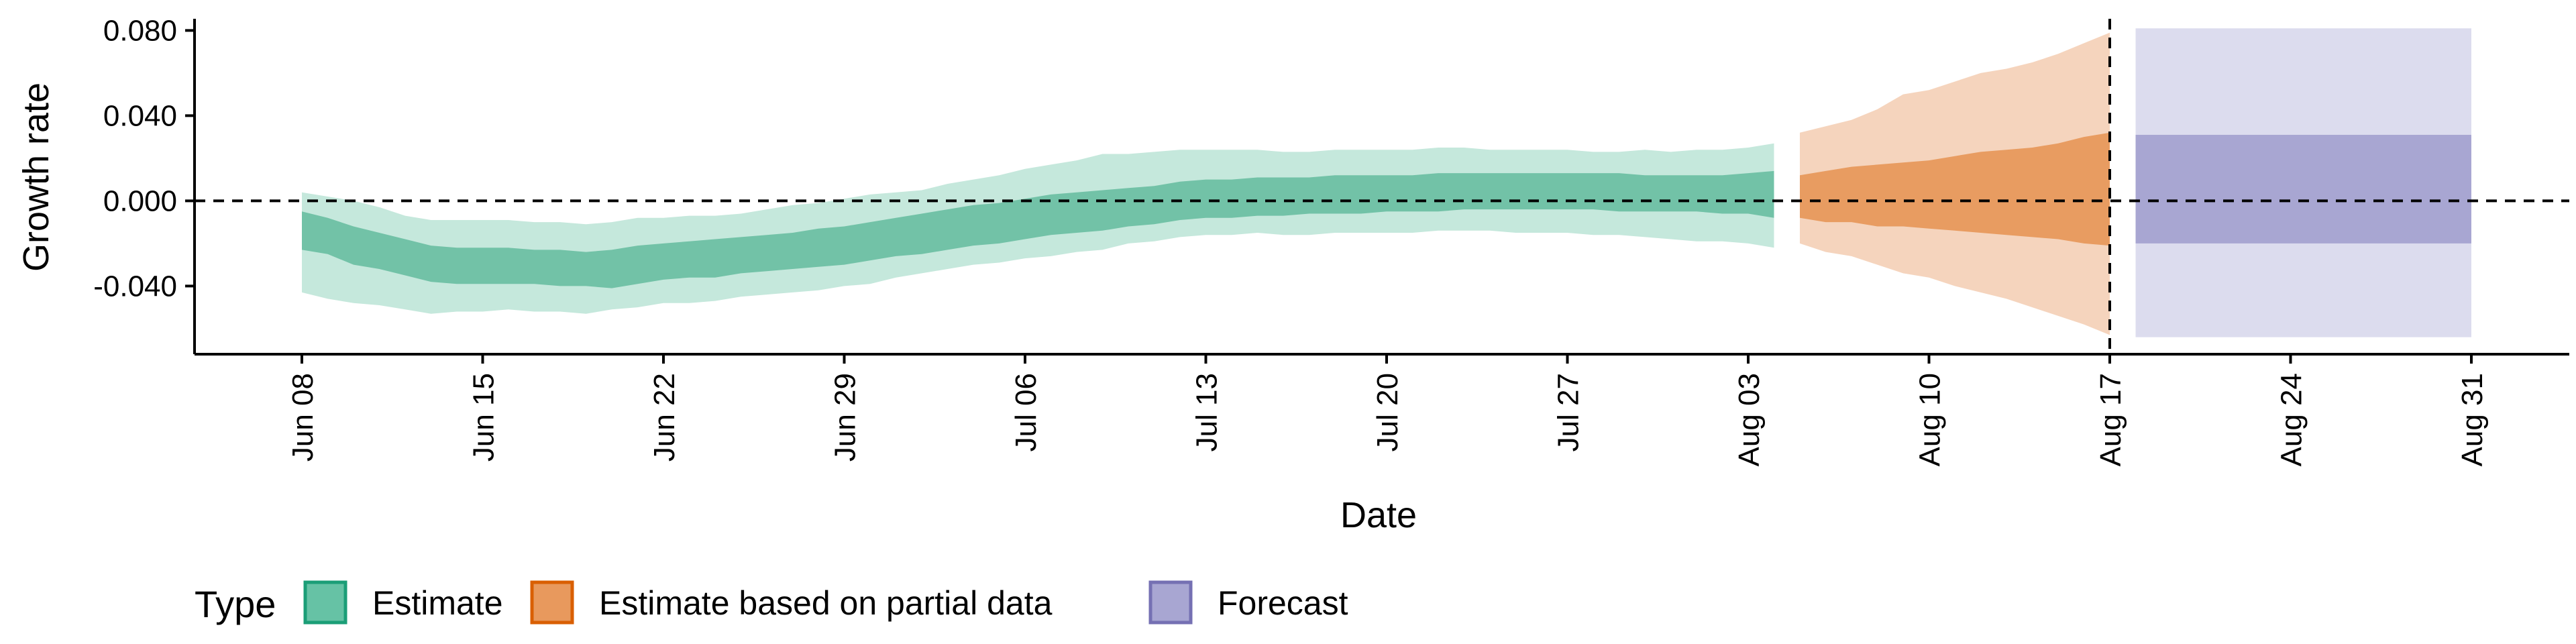 The image size is (2576, 644). What do you see at coordinates (140, 30) in the screenshot?
I see `y-tick-label: 0.080` at bounding box center [140, 30].